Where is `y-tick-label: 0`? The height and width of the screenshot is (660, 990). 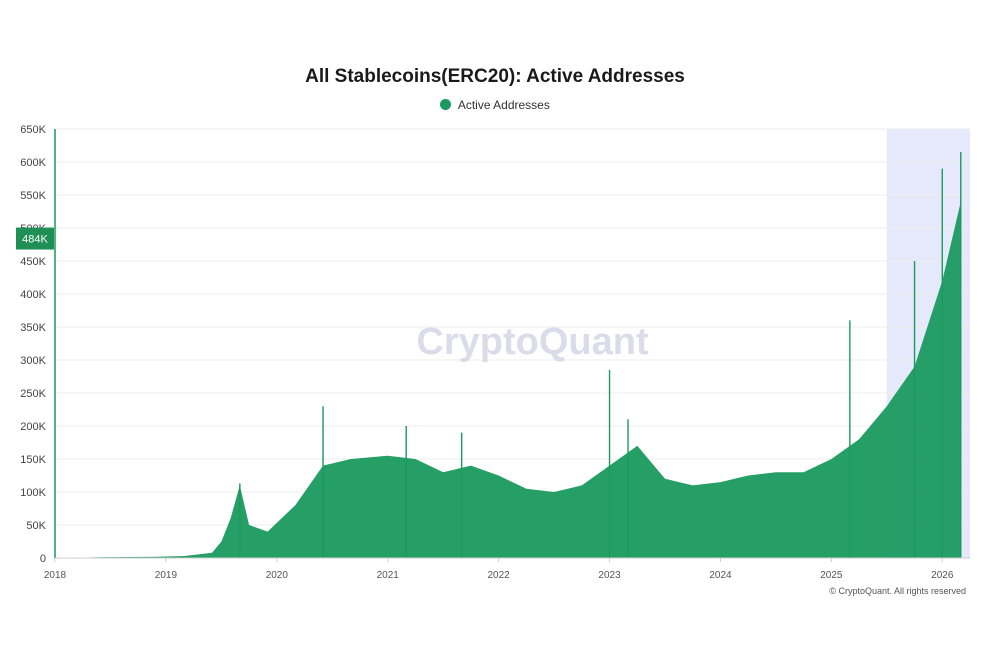
y-tick-label: 0 is located at coordinates (43, 559).